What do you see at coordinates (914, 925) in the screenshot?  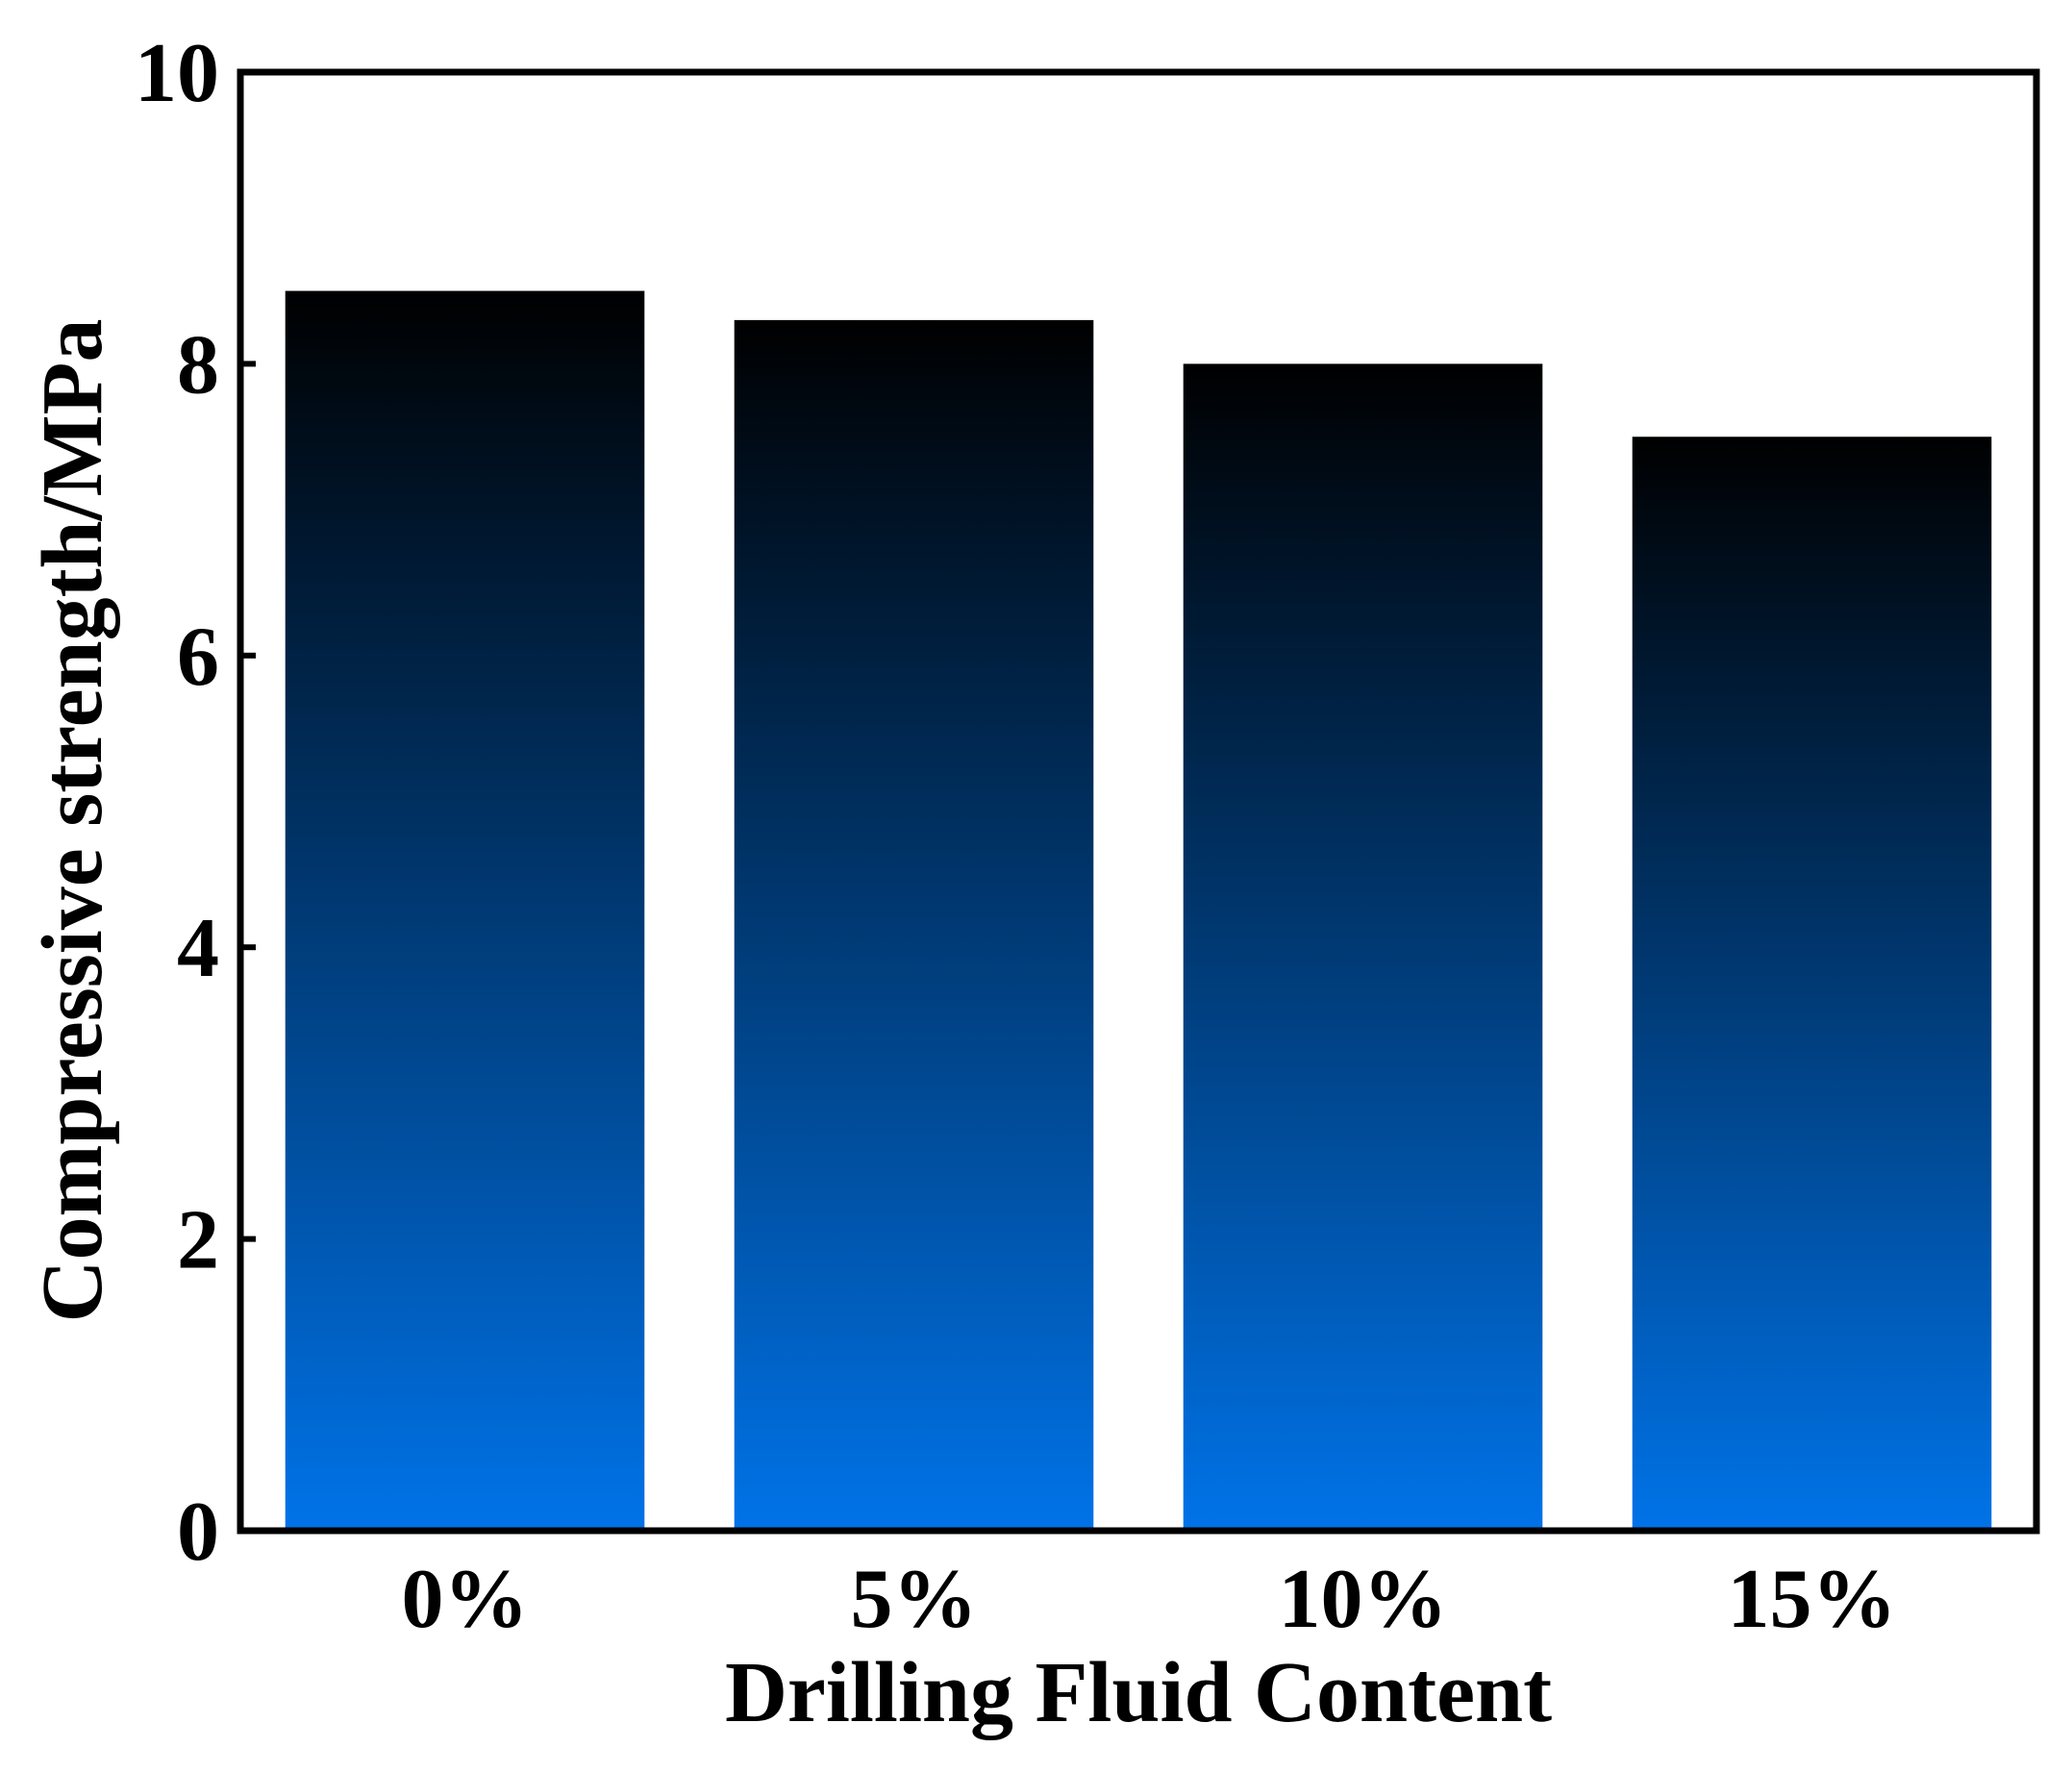 I see `bar-5pct` at bounding box center [914, 925].